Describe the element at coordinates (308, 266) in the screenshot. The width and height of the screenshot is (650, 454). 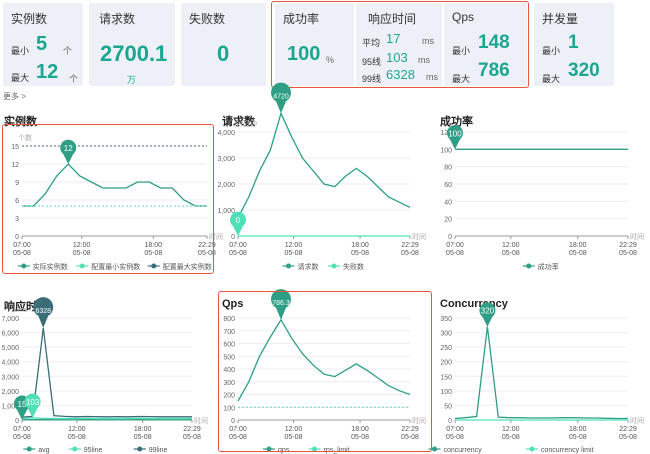
I see `legend-label: 请求数` at that location.